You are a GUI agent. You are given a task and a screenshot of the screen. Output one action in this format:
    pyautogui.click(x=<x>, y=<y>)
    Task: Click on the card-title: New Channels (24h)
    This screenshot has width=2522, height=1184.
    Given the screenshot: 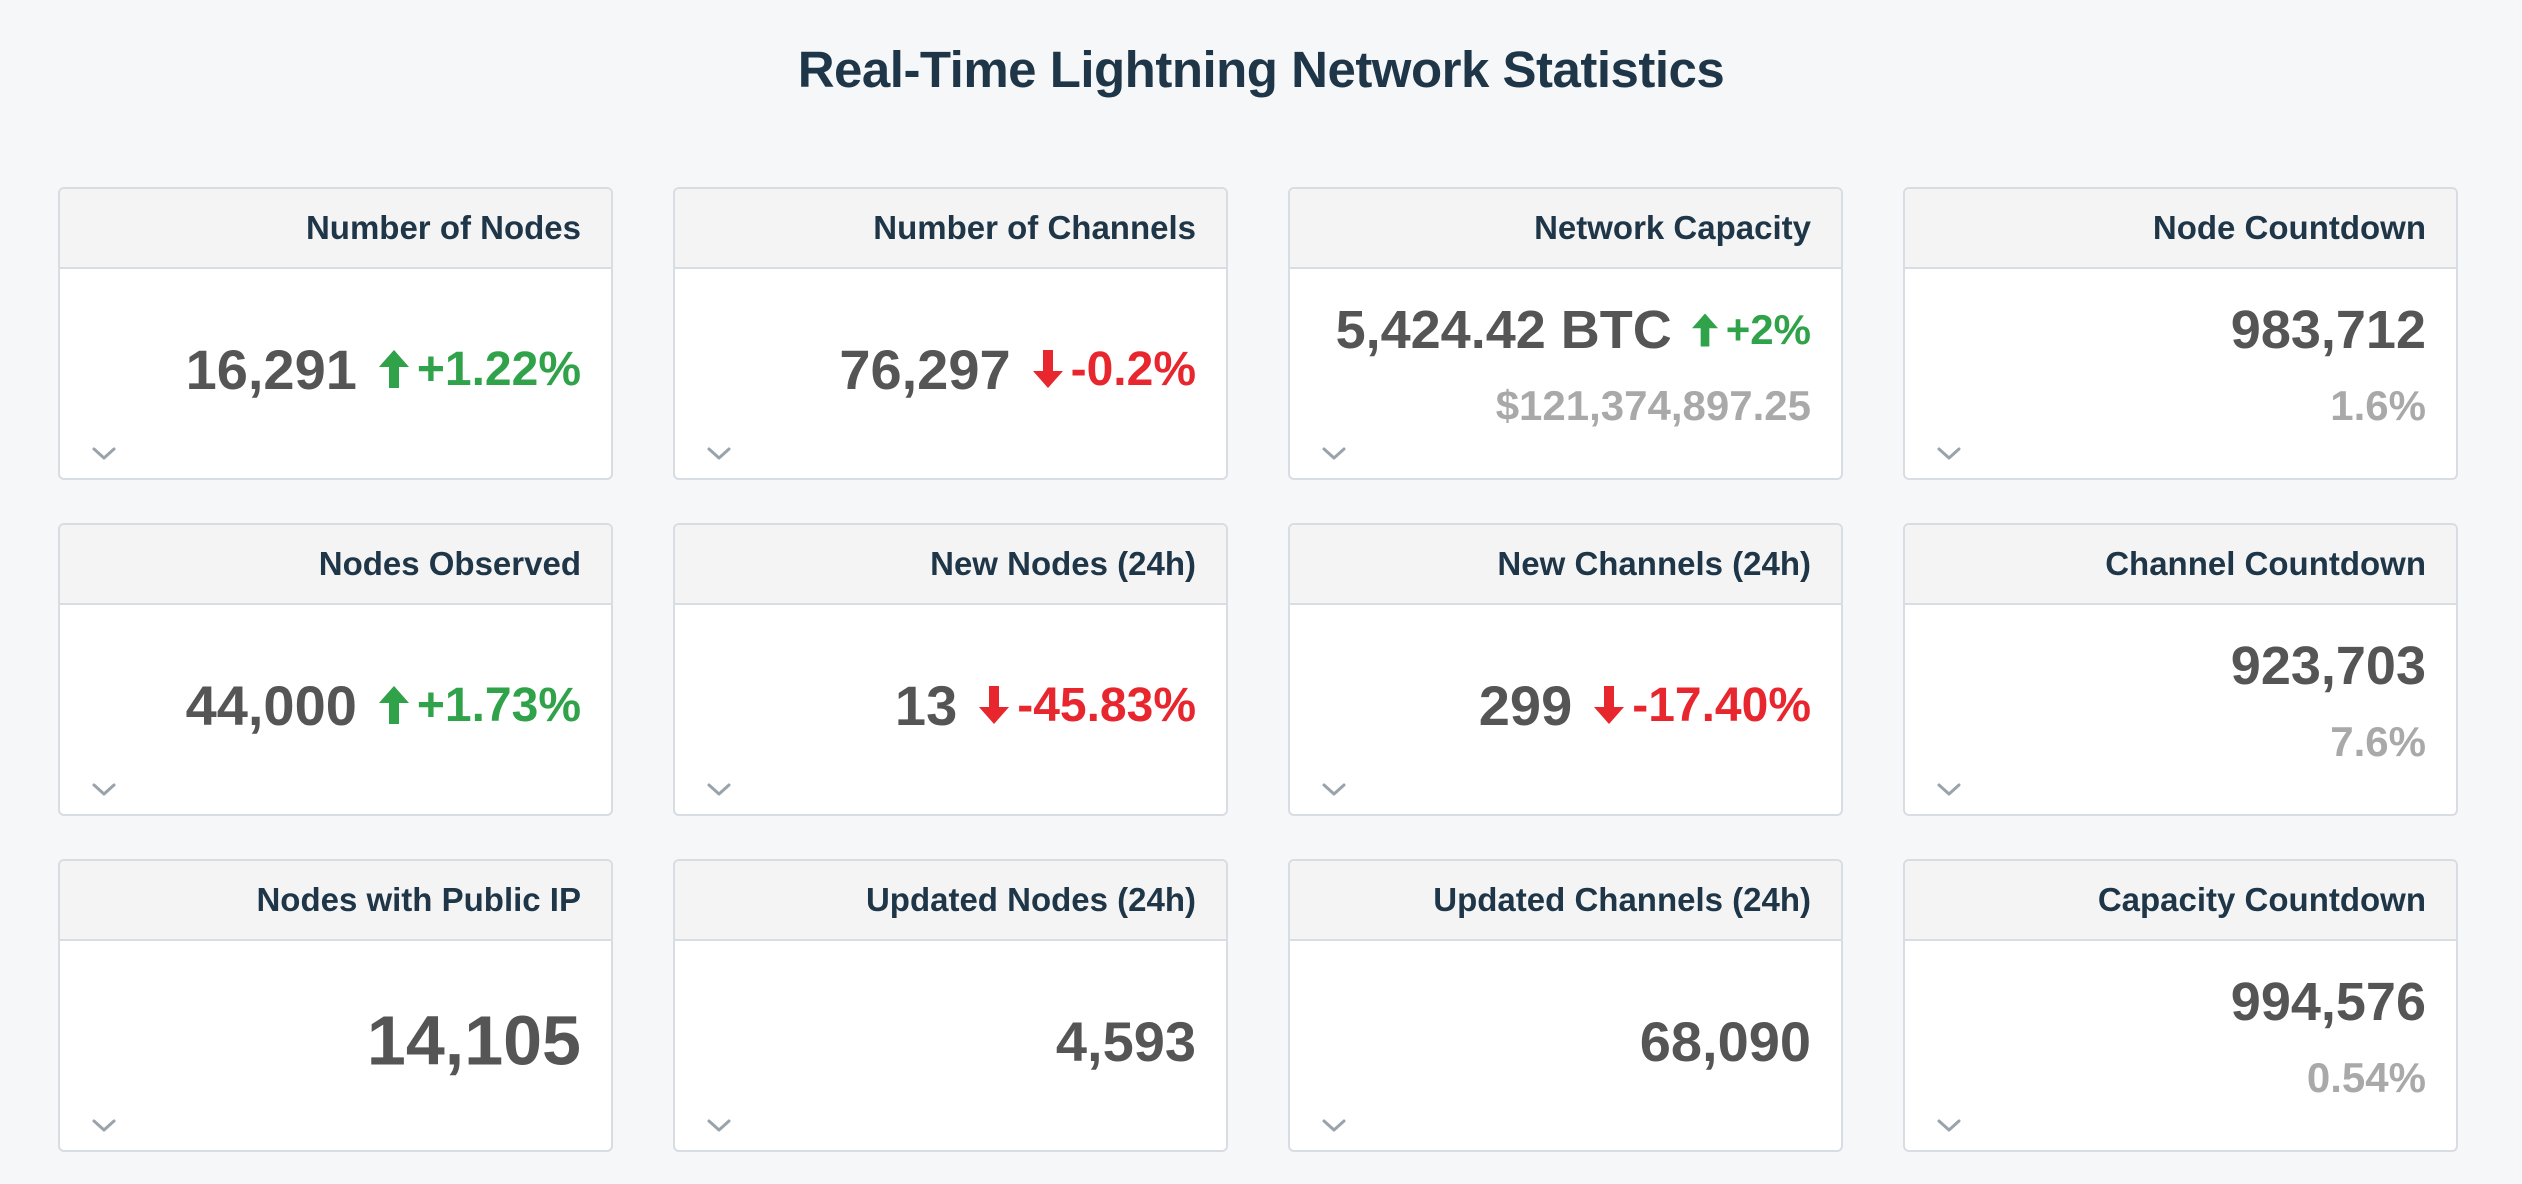 What is the action you would take?
    pyautogui.click(x=1654, y=563)
    